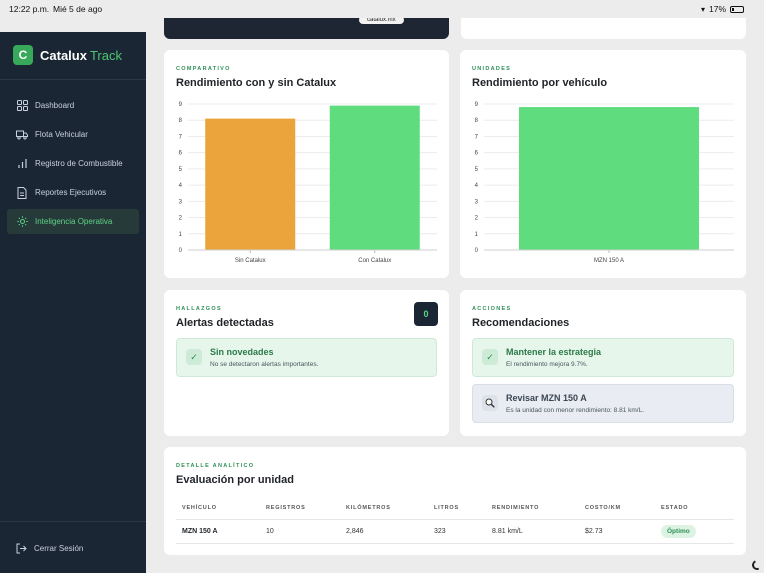 This screenshot has width=764, height=573. What do you see at coordinates (547, 364) in the screenshot?
I see `recommendation-description: El rendimiento mejora 9.7%.` at bounding box center [547, 364].